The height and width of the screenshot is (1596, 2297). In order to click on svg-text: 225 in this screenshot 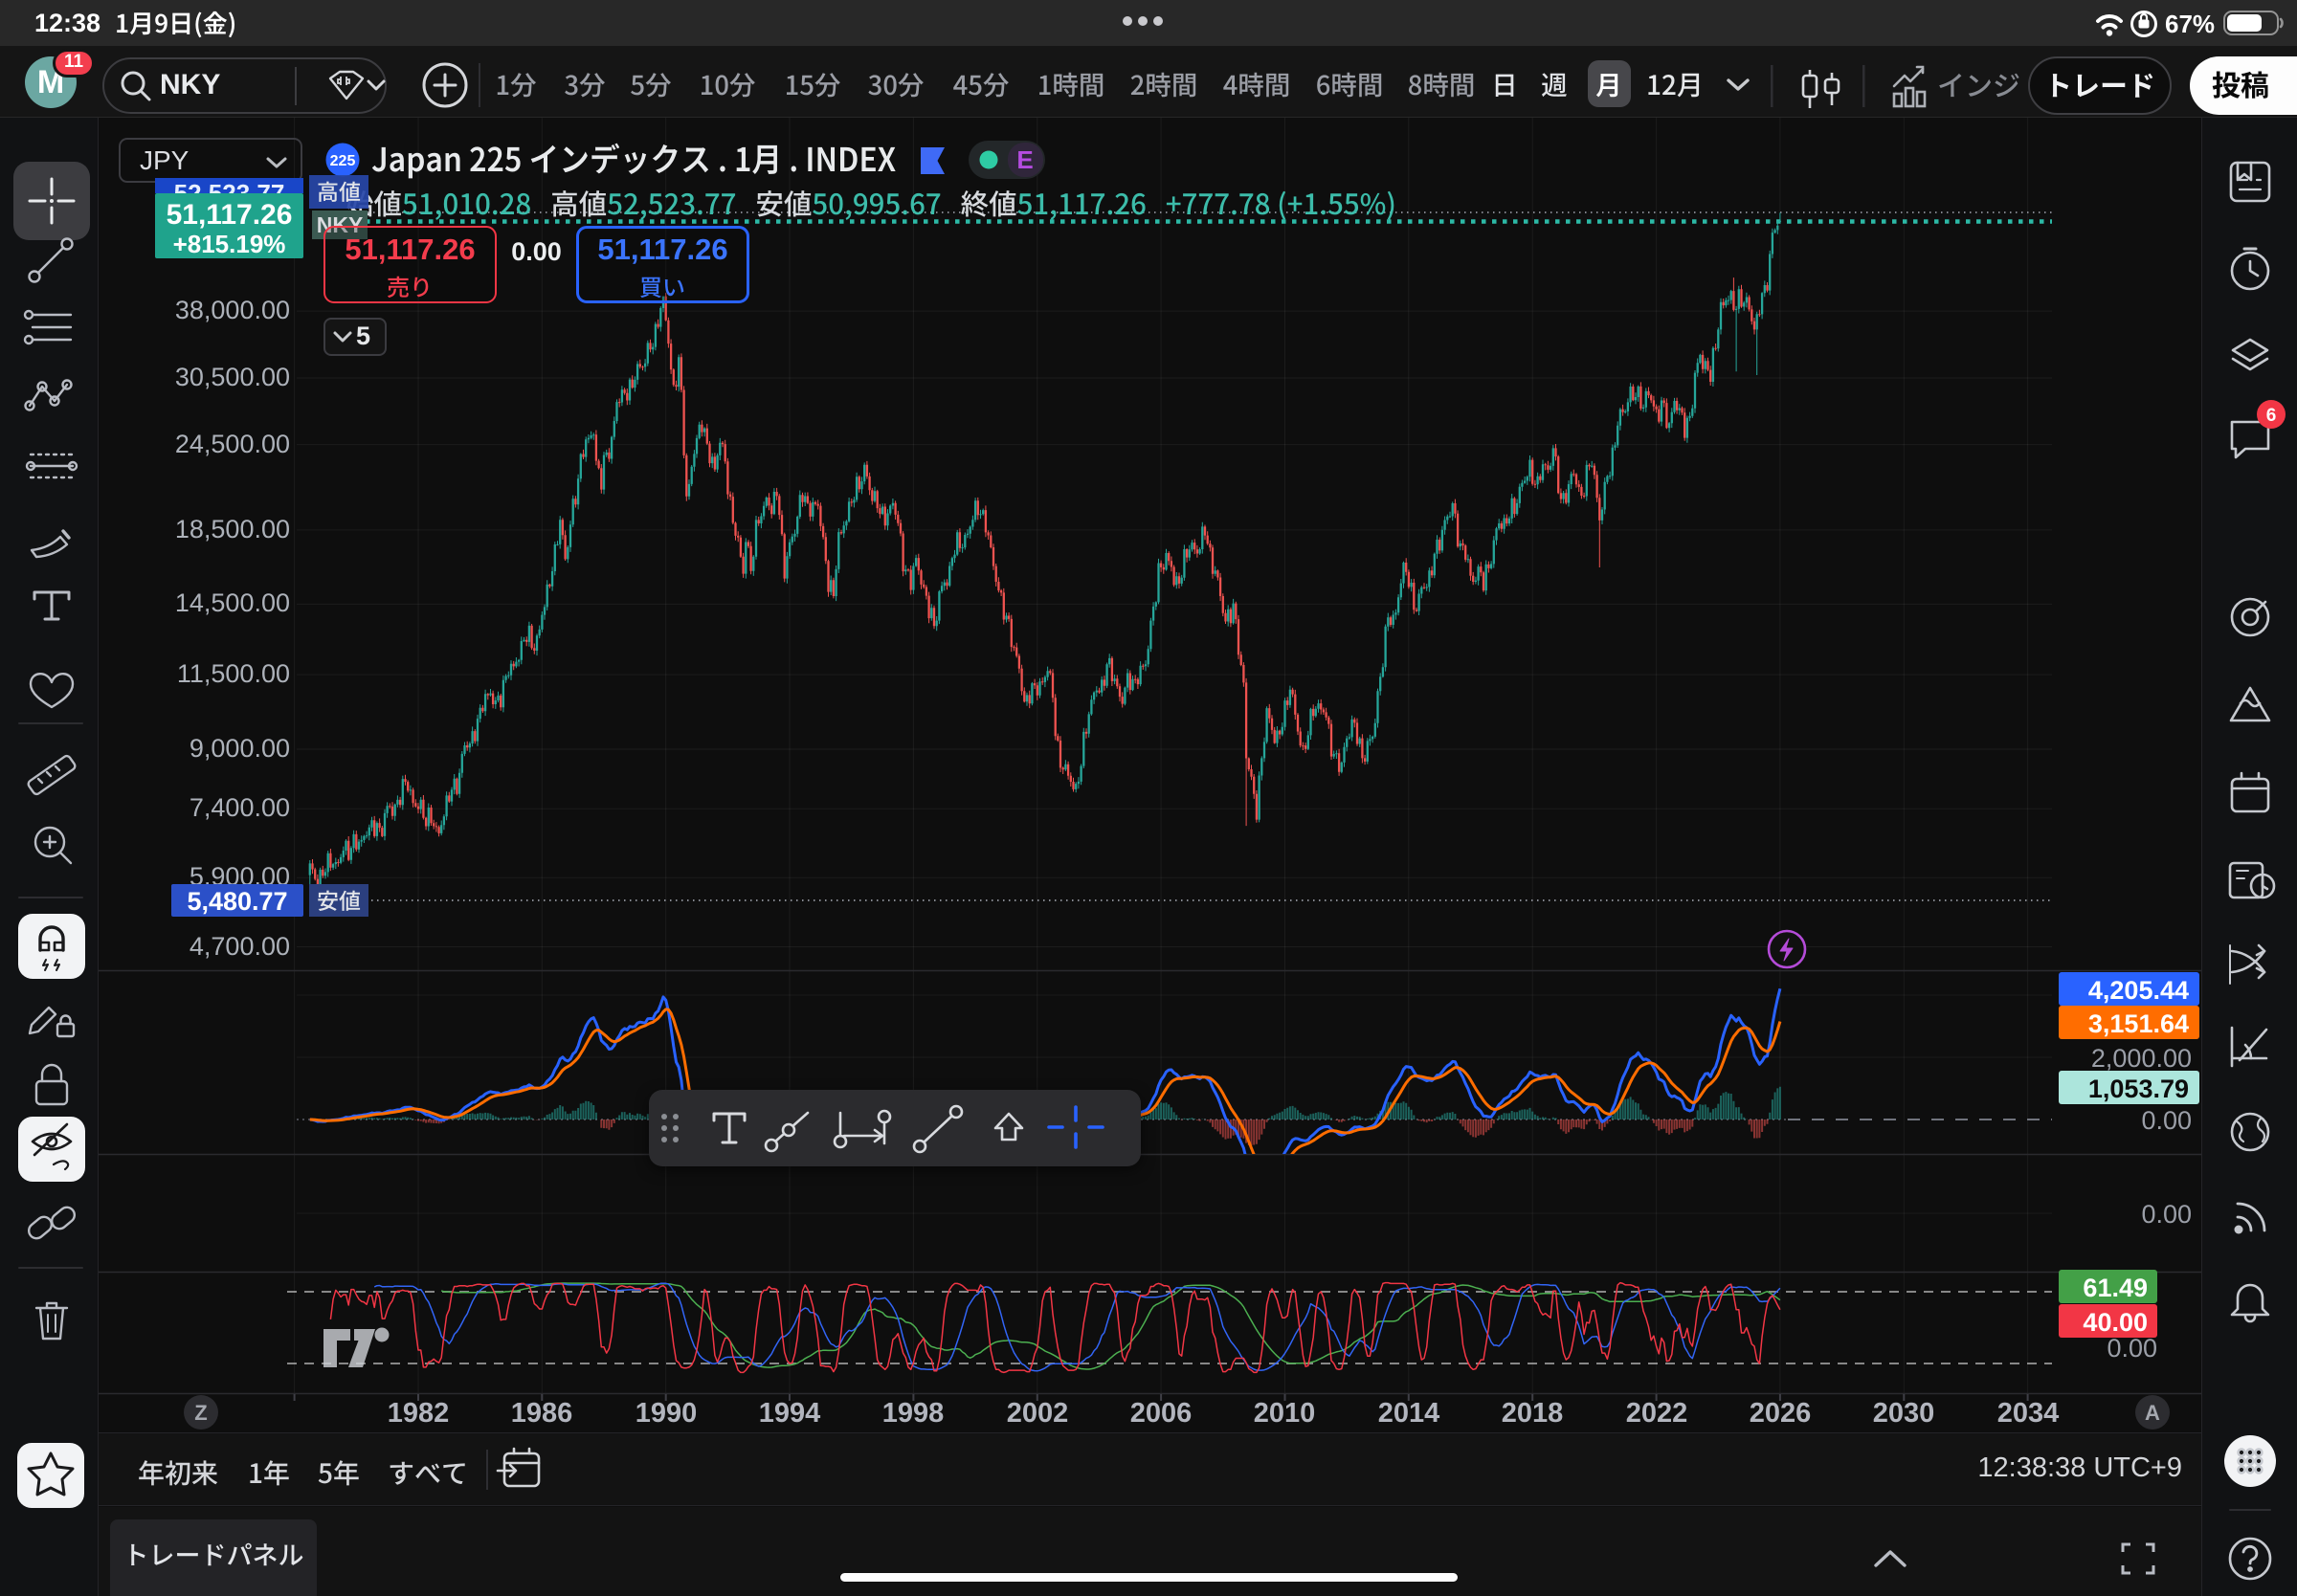, I will do `click(343, 161)`.